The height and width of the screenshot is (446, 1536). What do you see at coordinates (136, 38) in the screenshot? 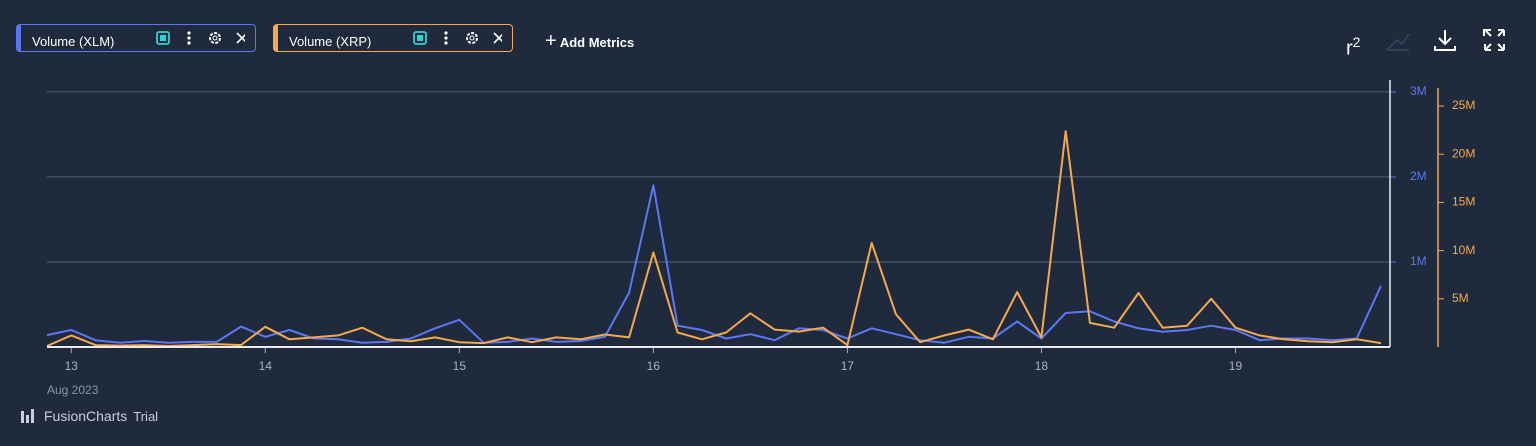
I see `metric-chip: Volume (XLM)` at bounding box center [136, 38].